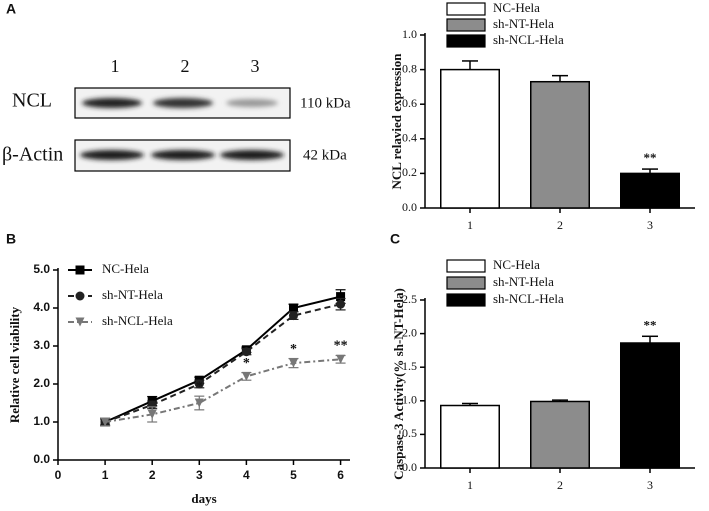 This screenshot has width=709, height=511. Describe the element at coordinates (58, 475) in the screenshot. I see `x-tick-label: 0` at that location.